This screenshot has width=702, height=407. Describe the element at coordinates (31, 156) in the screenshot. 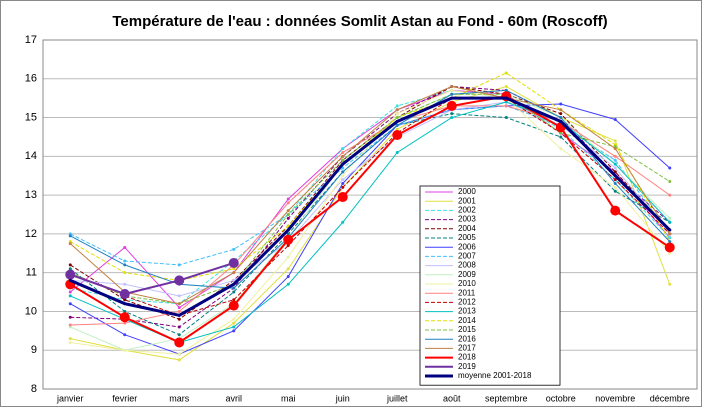

I see `y-tick-label: 14` at that location.